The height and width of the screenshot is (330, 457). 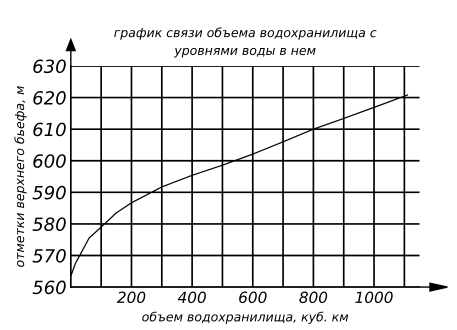 I want to click on x-tick-label: 800, so click(x=313, y=298).